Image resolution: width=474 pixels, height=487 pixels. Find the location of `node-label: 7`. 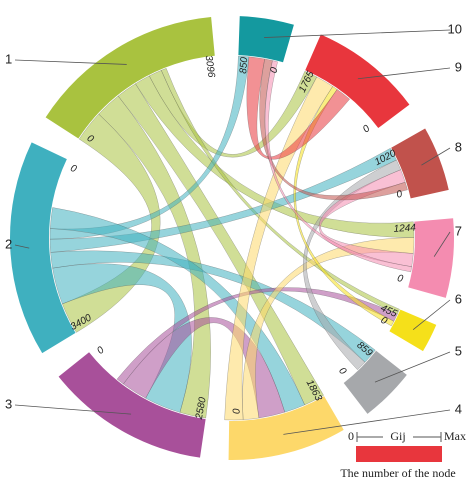

node-label: 7 is located at coordinates (458, 230).